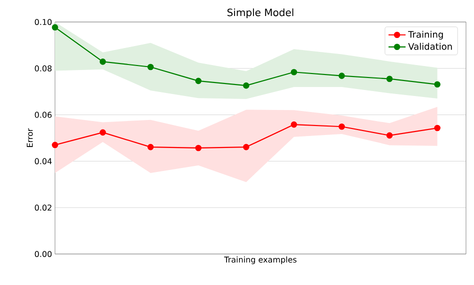 This screenshot has height=285, width=474. Describe the element at coordinates (260, 260) in the screenshot. I see `x-axis-title: Training examples` at that location.